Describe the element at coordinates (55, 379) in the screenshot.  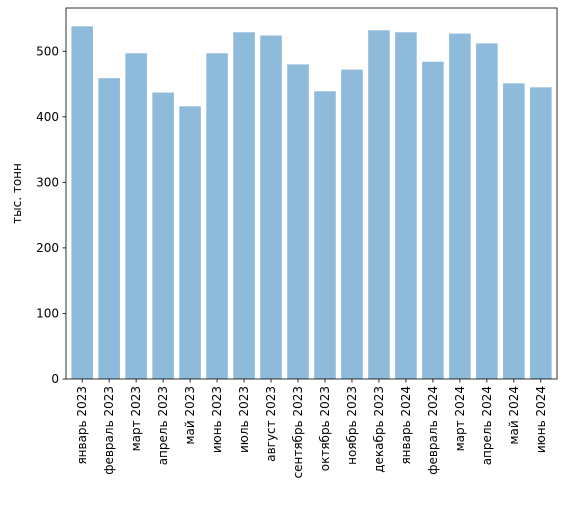
I see `y-tick-label-0: 0` at that location.